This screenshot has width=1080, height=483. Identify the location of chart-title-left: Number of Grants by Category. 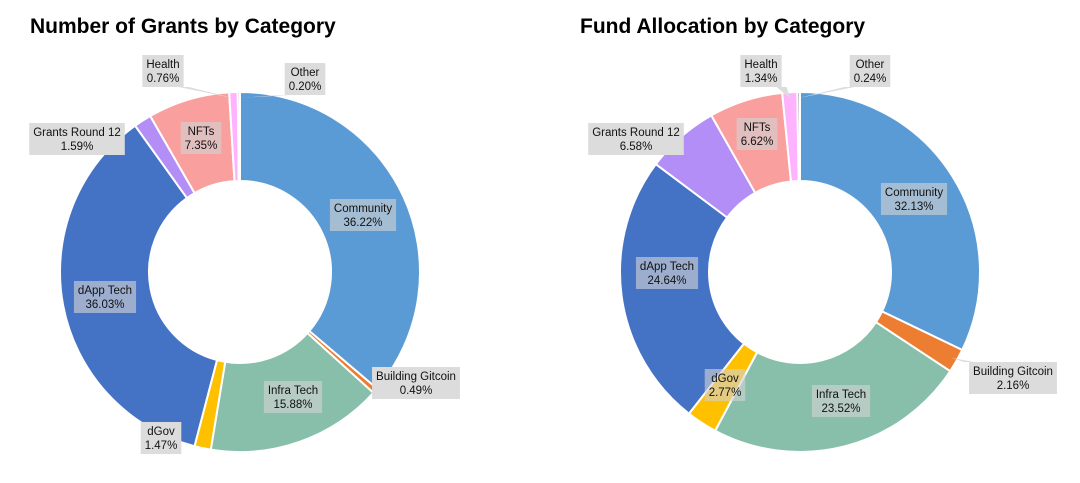
(183, 26).